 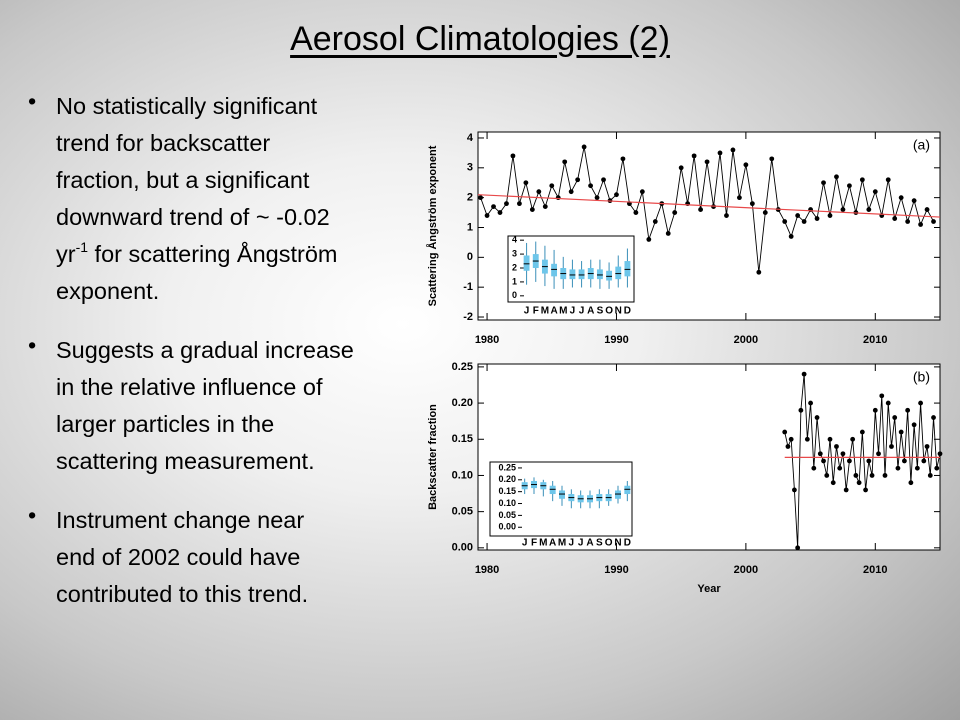 What do you see at coordinates (462, 548) in the screenshot?
I see `y-tick-label: 0.00` at bounding box center [462, 548].